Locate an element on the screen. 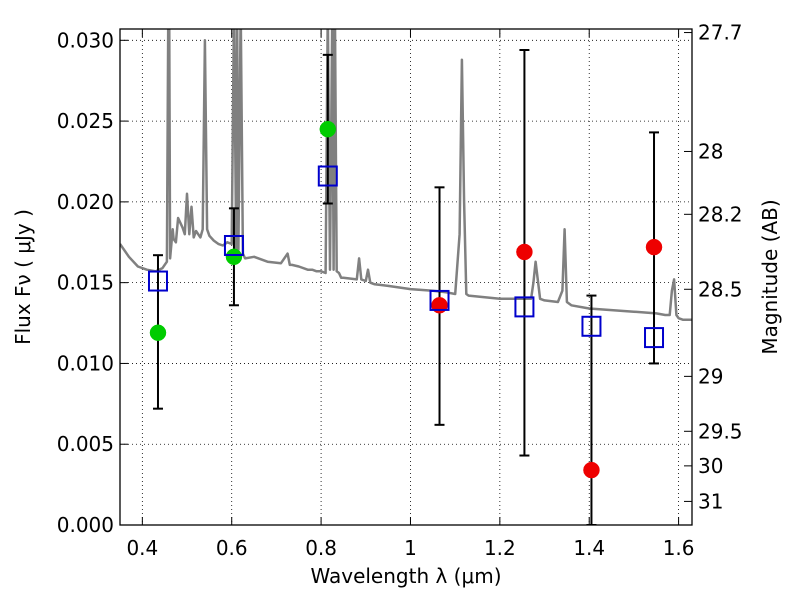  x-tick-label: 0.8 is located at coordinates (321, 548).